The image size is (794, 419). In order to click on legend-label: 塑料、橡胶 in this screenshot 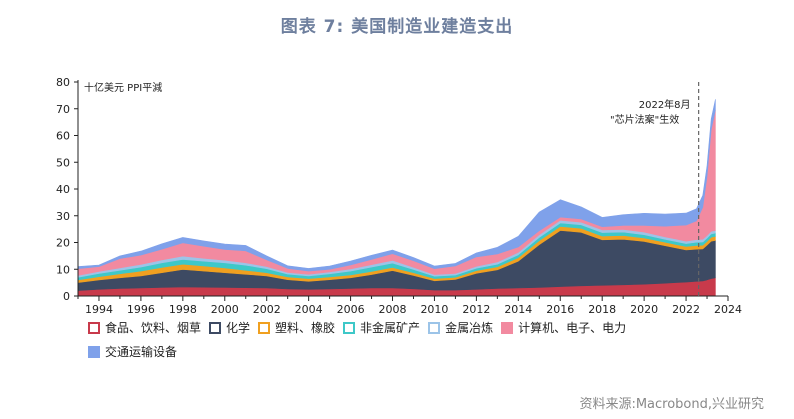, I will do `click(305, 328)`.